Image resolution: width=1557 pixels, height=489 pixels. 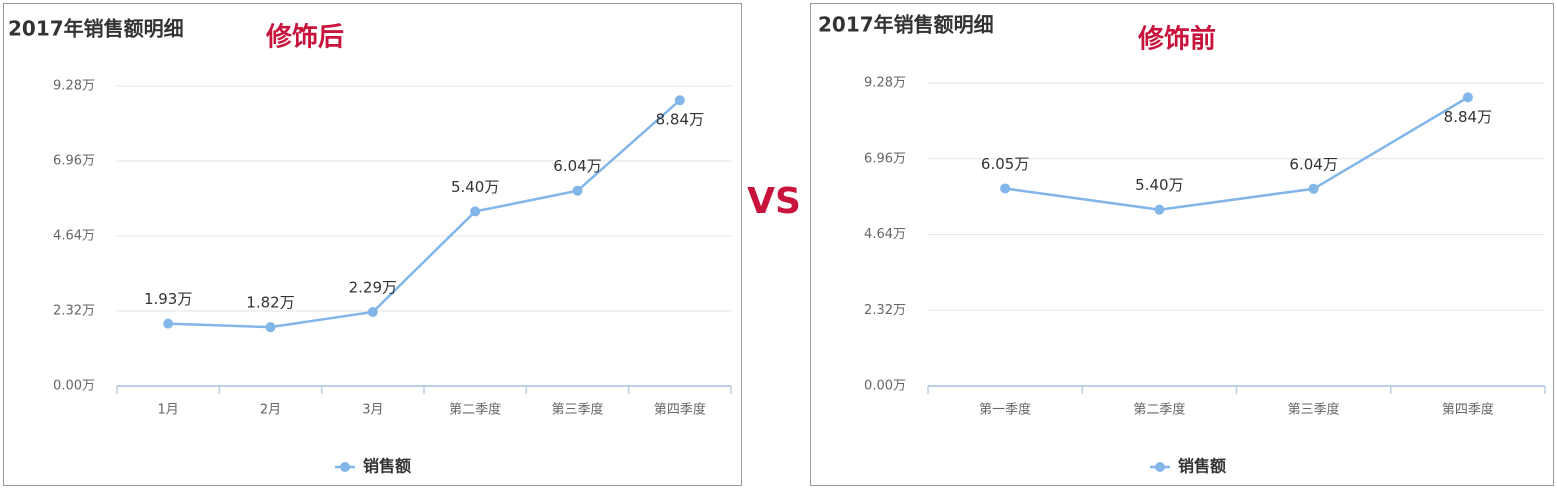 What do you see at coordinates (168, 299) in the screenshot?
I see `data-label: 1.93万` at bounding box center [168, 299].